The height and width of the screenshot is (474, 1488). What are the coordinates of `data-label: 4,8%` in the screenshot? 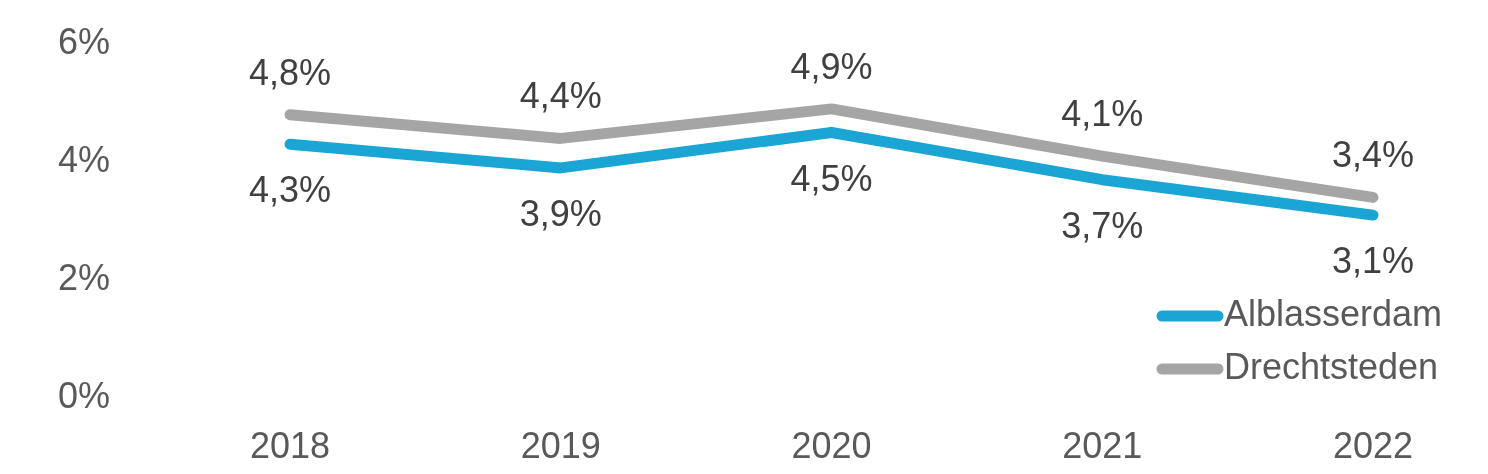 It's located at (290, 72).